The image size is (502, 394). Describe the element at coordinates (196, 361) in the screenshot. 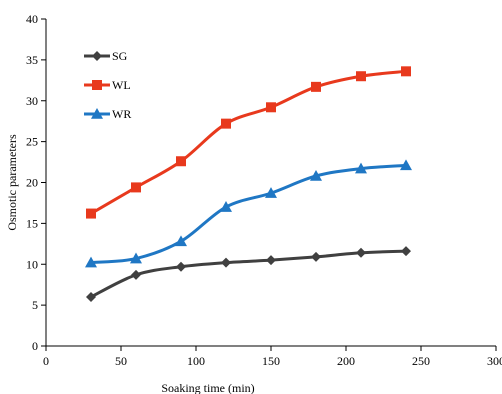

I see `x-tick-label: 100` at that location.